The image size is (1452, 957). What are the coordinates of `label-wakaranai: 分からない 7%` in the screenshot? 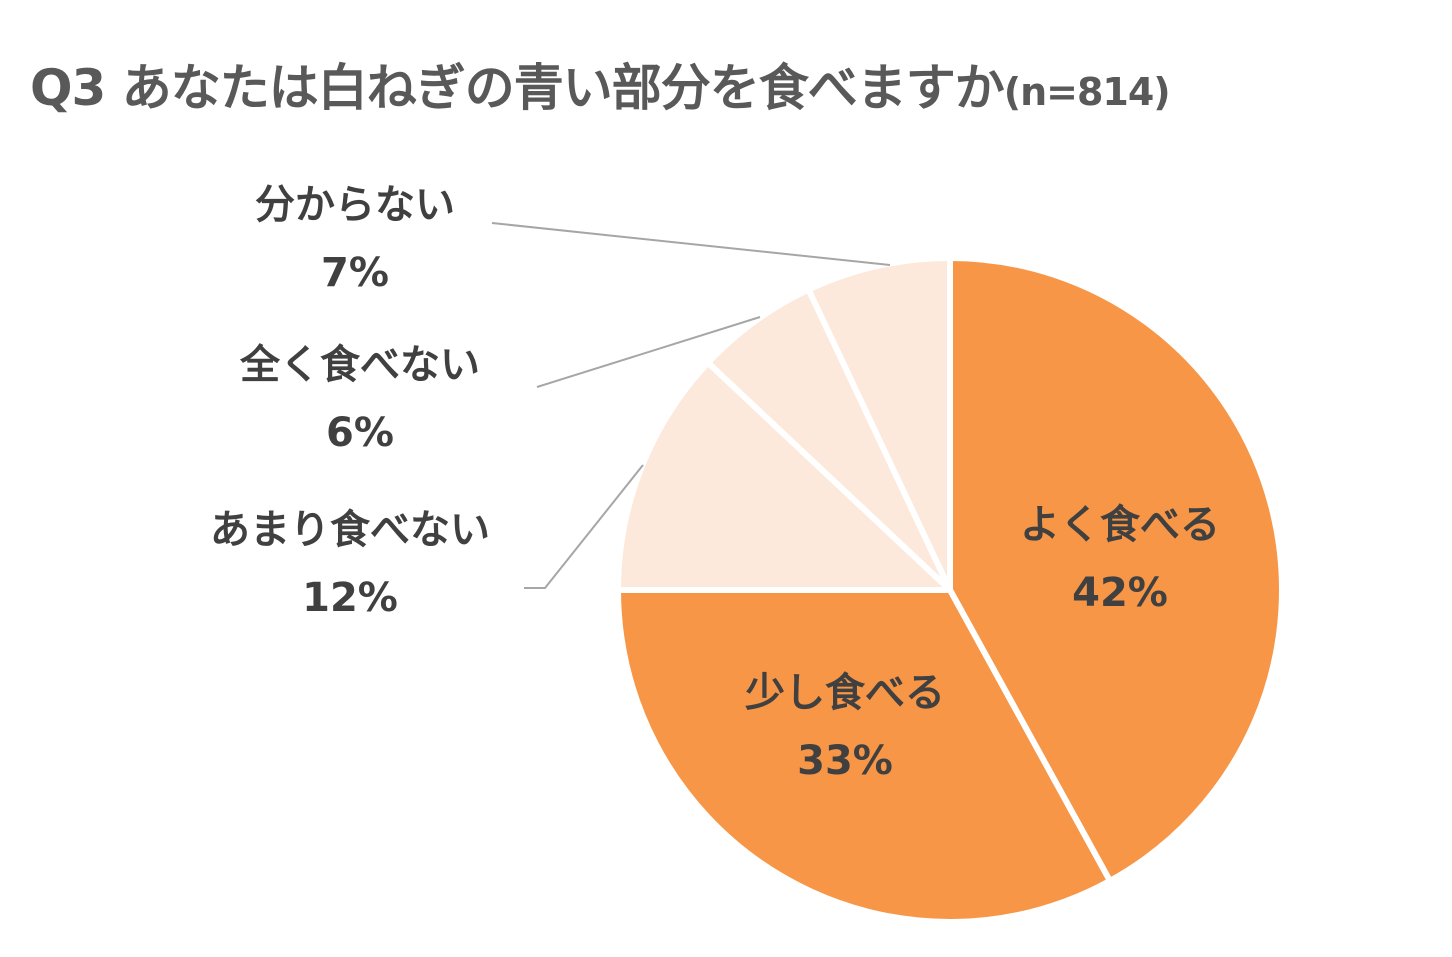 It's located at (355, 239).